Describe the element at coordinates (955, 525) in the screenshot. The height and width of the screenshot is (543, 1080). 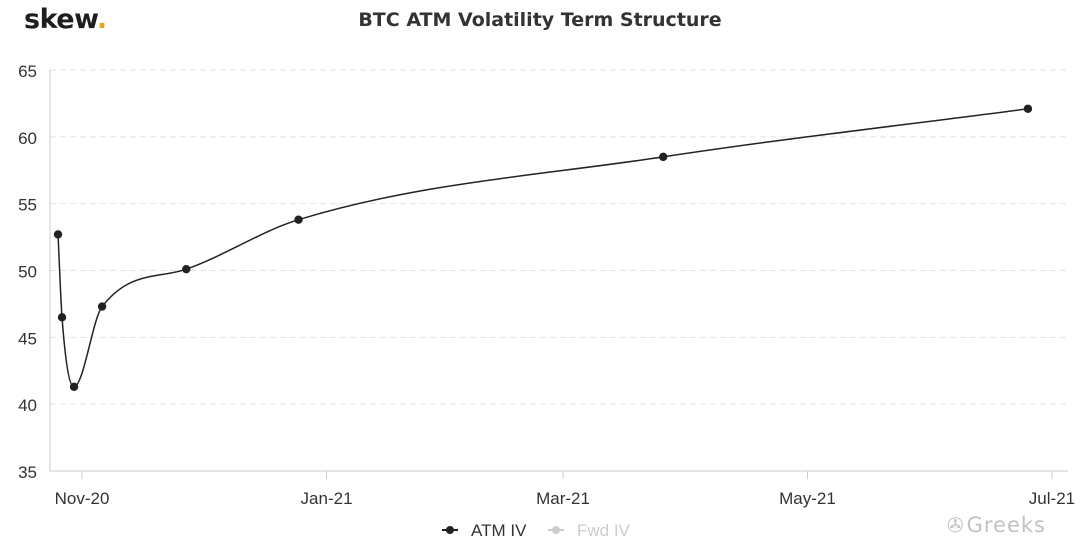
I see `wechat-icon: ✇` at that location.